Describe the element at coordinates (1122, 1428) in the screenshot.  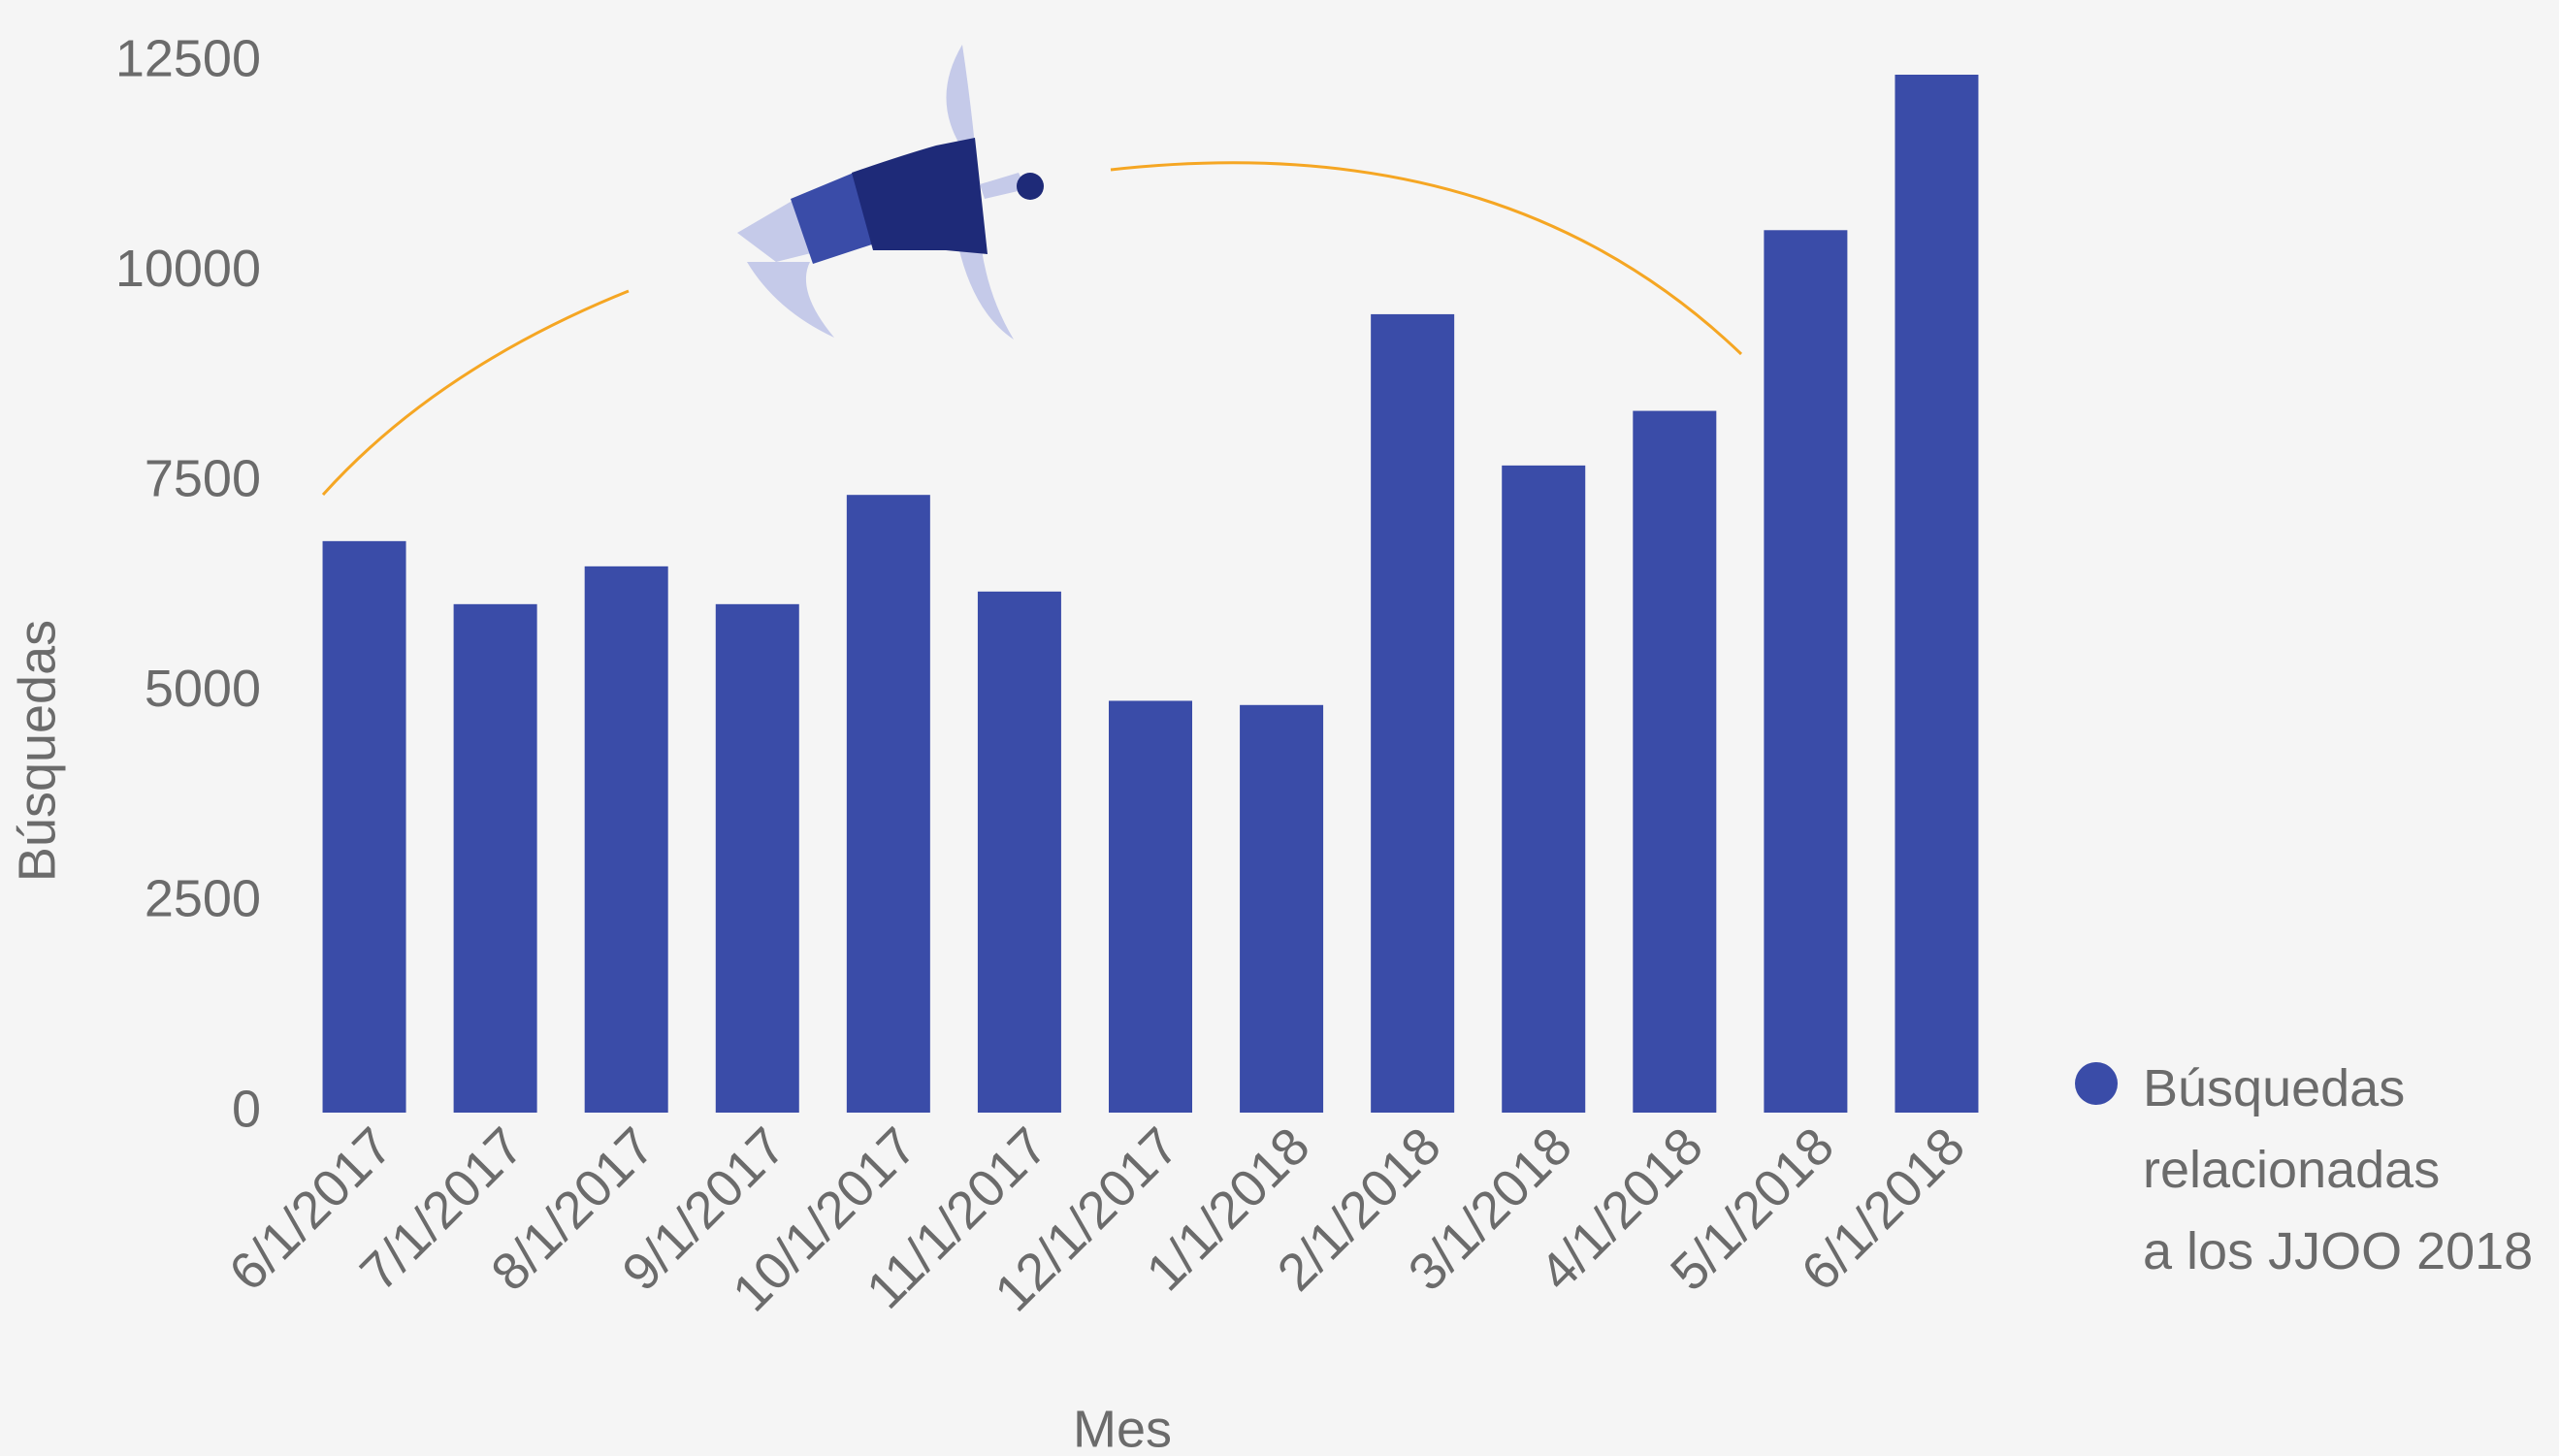
I see `x-axis-title: Mes` at that location.